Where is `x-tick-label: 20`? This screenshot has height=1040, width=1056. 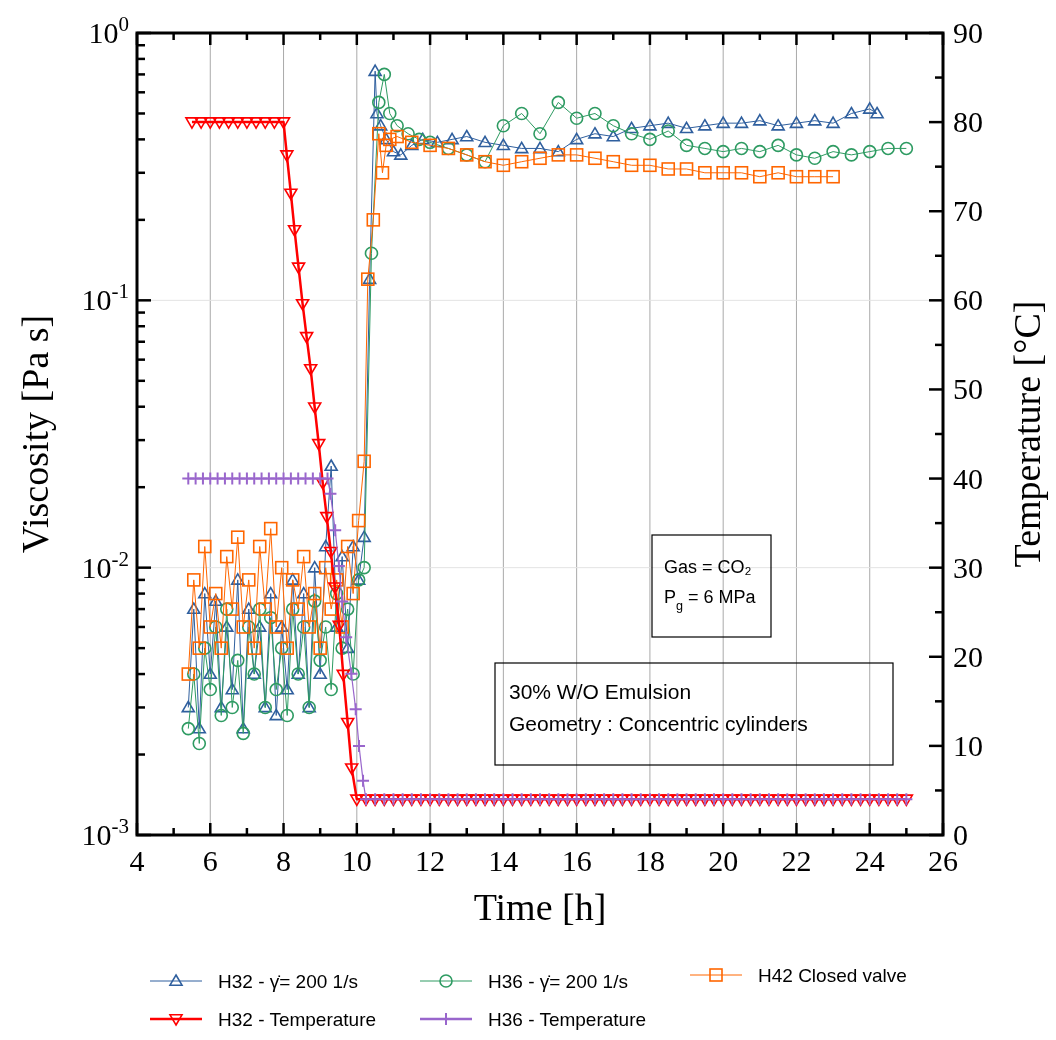 x-tick-label: 20 is located at coordinates (723, 860).